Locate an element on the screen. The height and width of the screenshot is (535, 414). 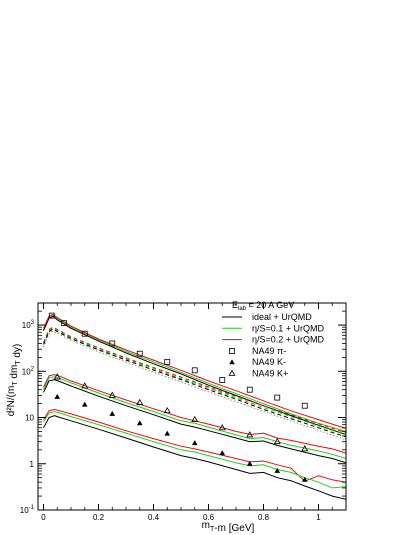
x-tick-label-2: 0.4 is located at coordinates (154, 517).